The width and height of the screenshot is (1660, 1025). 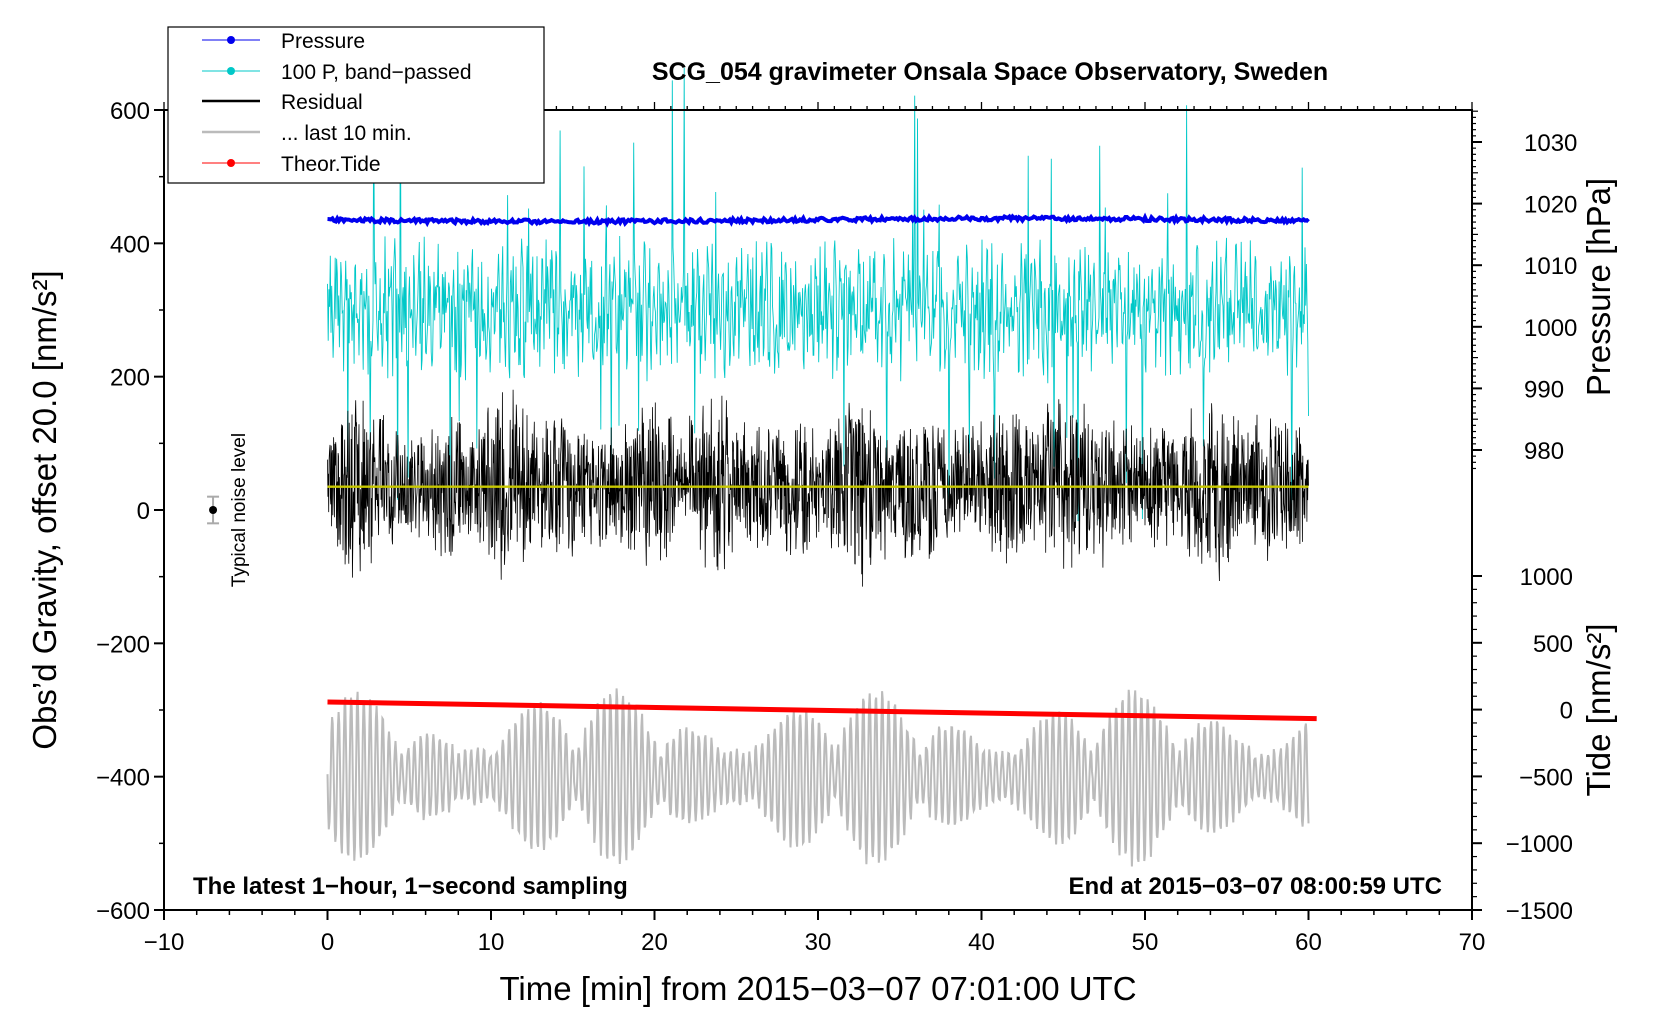 What do you see at coordinates (1553, 644) in the screenshot?
I see `tide-tick-label: 500` at bounding box center [1553, 644].